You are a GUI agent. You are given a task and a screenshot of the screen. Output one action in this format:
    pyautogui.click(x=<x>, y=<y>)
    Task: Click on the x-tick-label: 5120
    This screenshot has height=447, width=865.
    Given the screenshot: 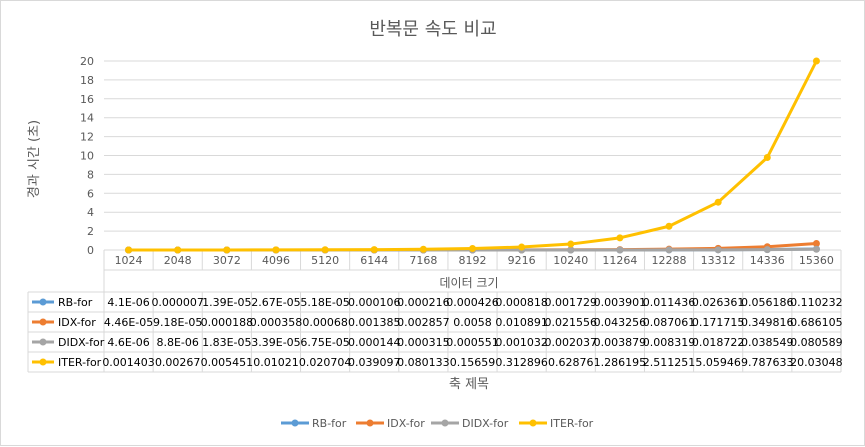 What is the action you would take?
    pyautogui.click(x=325, y=260)
    